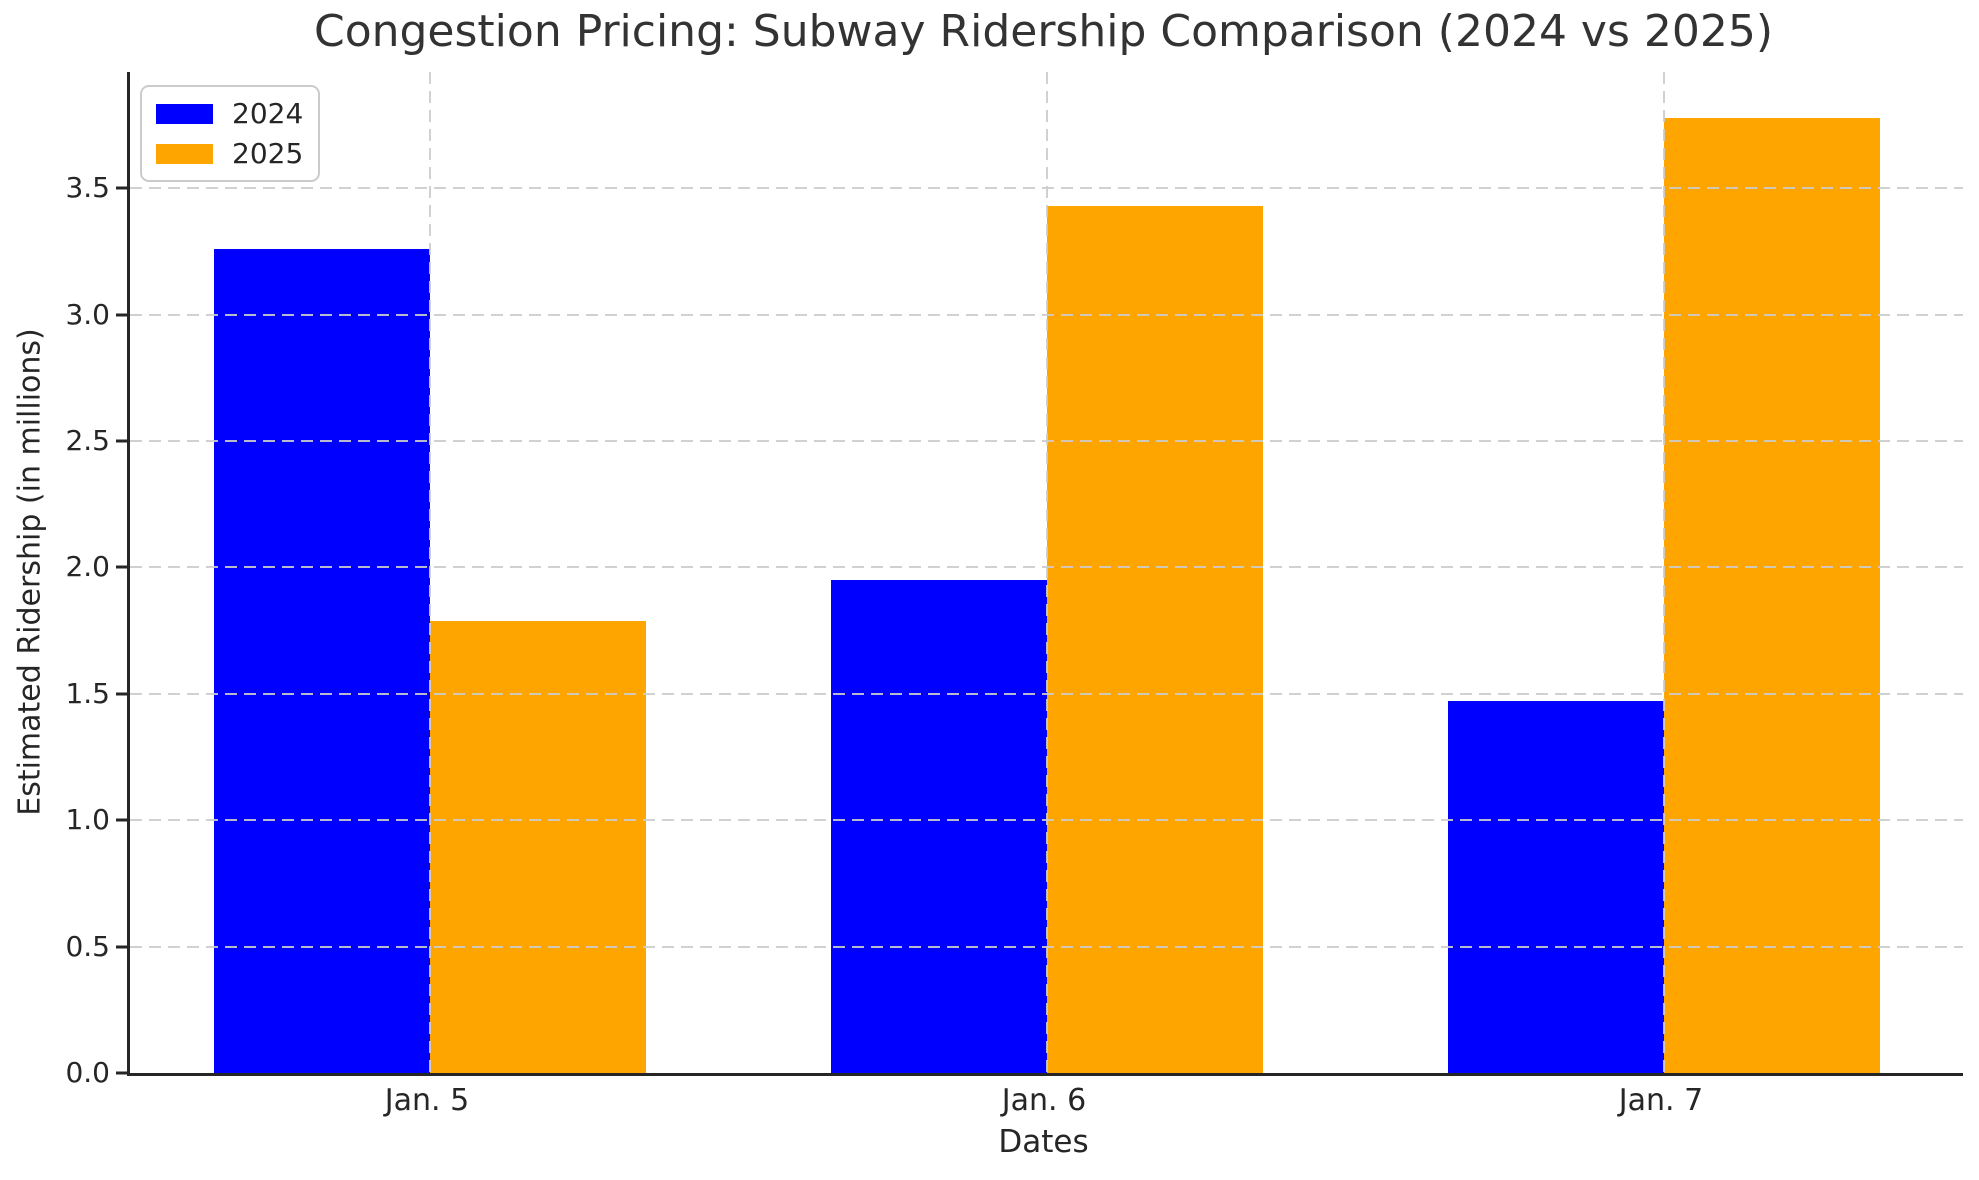 Image resolution: width=1979 pixels, height=1180 pixels. What do you see at coordinates (87, 314) in the screenshot?
I see `y-tick-label: 3.0` at bounding box center [87, 314].